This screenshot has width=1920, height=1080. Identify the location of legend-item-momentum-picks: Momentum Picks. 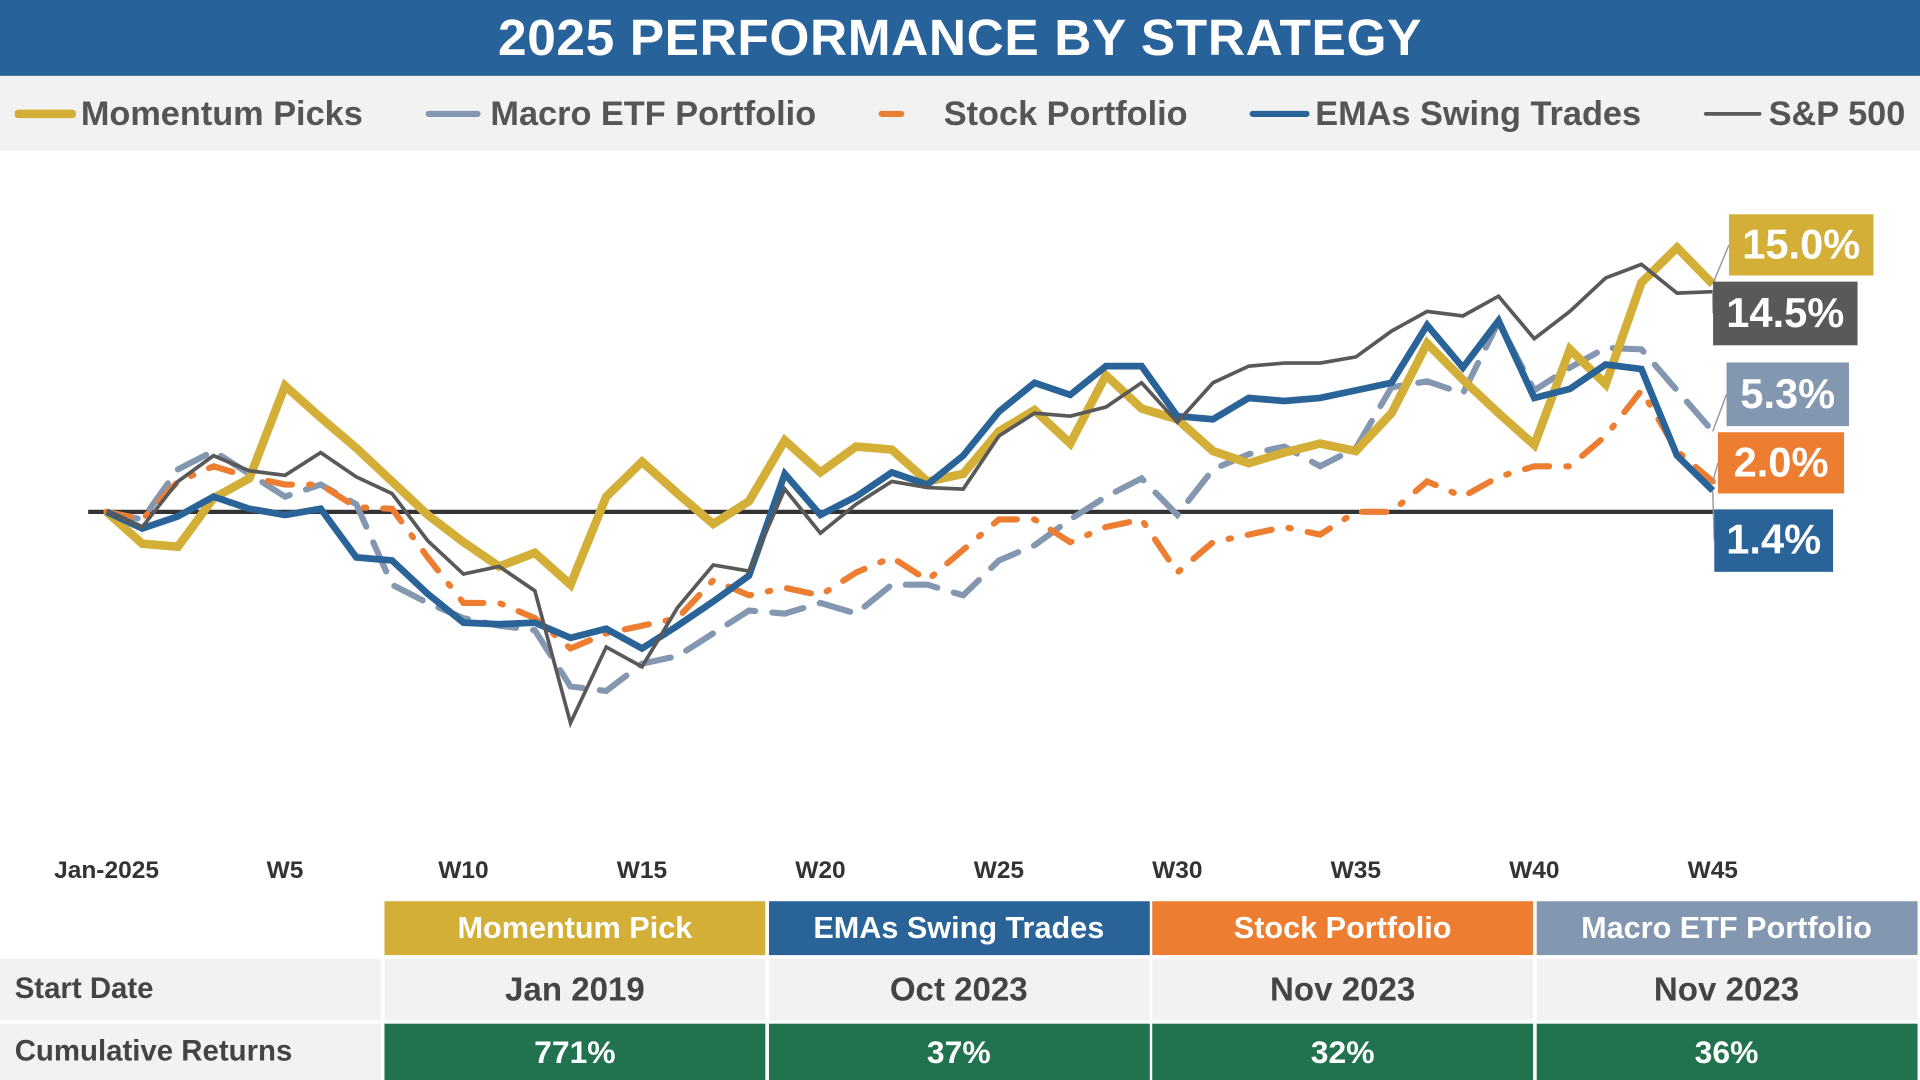
(188, 113).